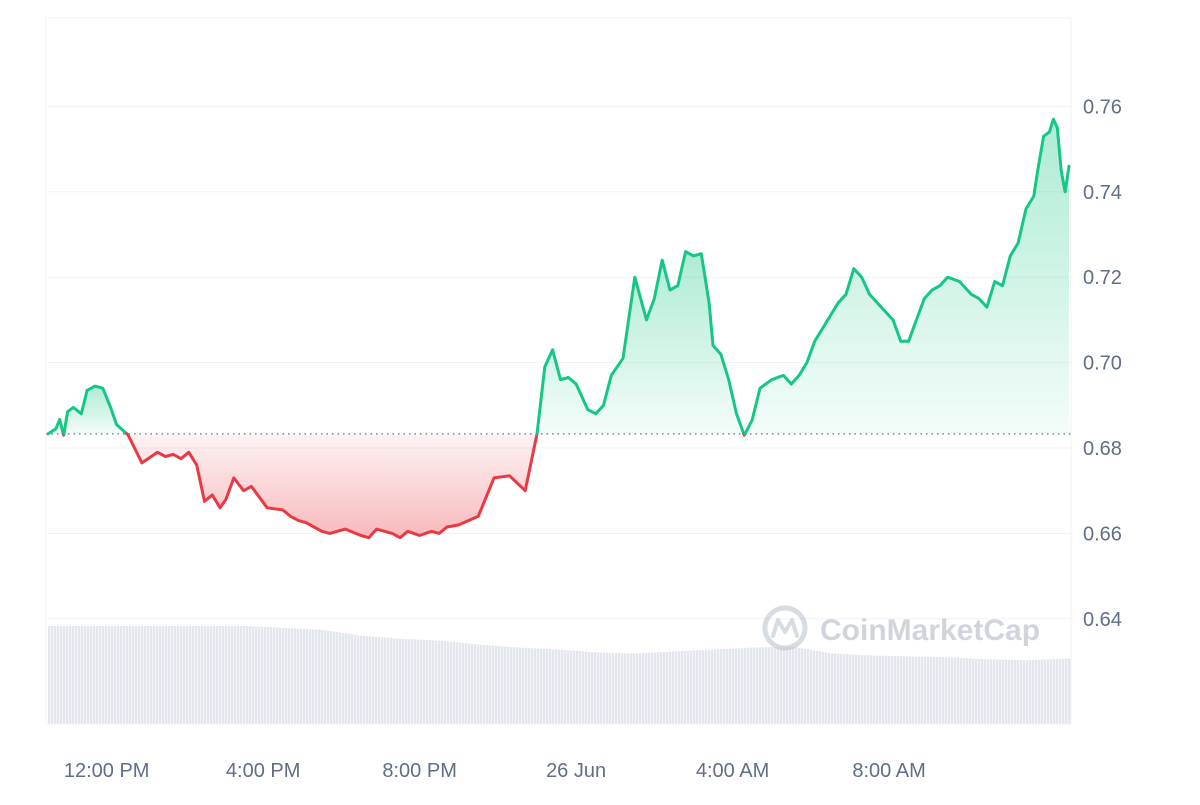 This screenshot has width=1200, height=805. Describe the element at coordinates (1102, 449) in the screenshot. I see `y-tick-label: 0.68` at that location.